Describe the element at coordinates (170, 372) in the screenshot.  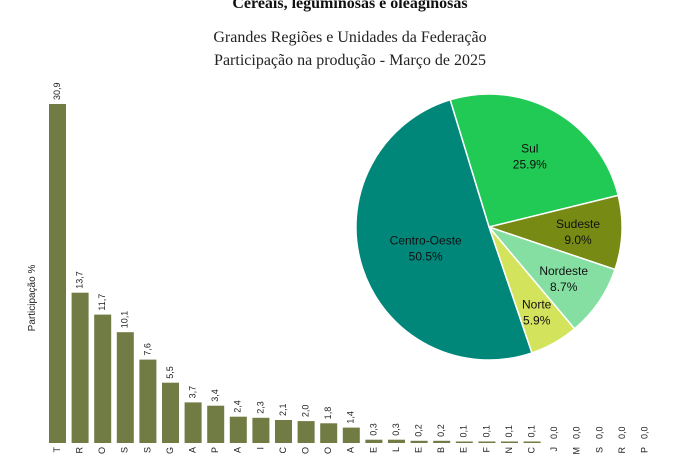
I see `bar-value-label: 5,5` at that location.